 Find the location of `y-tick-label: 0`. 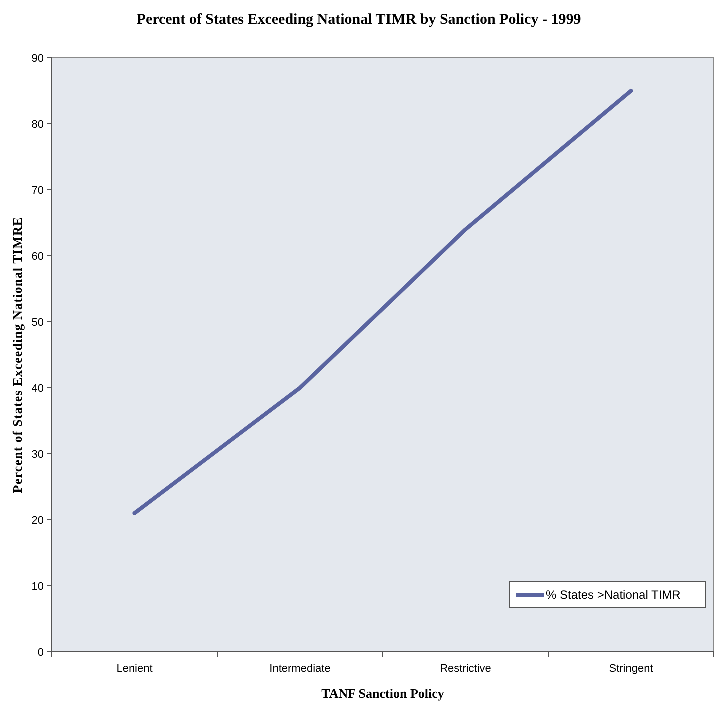

y-tick-label: 0 is located at coordinates (41, 652).